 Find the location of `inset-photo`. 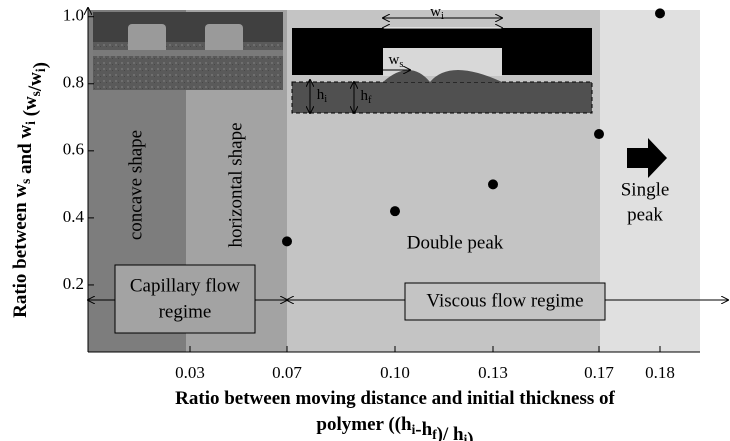

inset-photo is located at coordinates (188, 51).